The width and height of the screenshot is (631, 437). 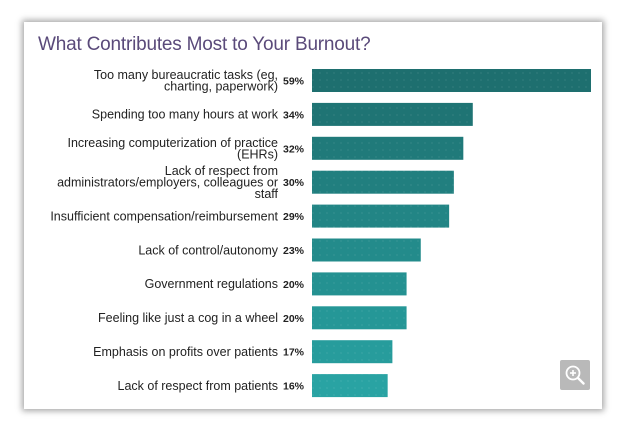 What do you see at coordinates (188, 318) in the screenshot?
I see `category-label: Feeling like just a cog in a wheel` at bounding box center [188, 318].